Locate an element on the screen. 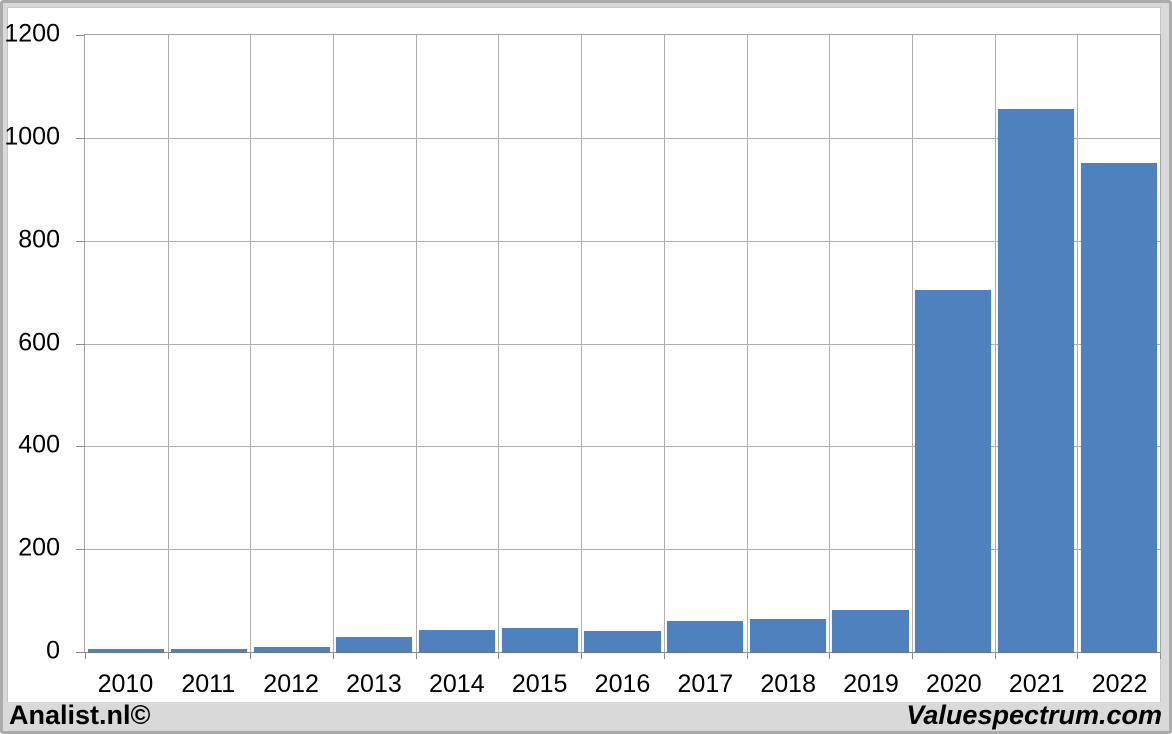 The height and width of the screenshot is (734, 1172). x-axis-label-2010: 2010 is located at coordinates (125, 684).